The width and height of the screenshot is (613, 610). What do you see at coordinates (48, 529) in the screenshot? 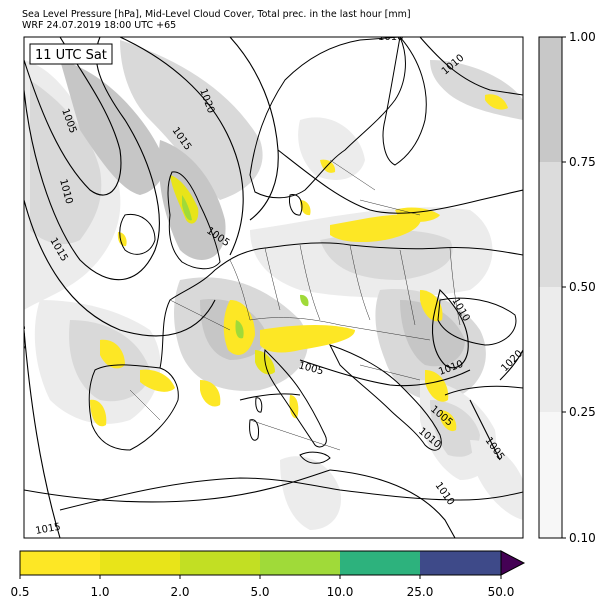
I see `isobar-label: 1015` at bounding box center [48, 529].